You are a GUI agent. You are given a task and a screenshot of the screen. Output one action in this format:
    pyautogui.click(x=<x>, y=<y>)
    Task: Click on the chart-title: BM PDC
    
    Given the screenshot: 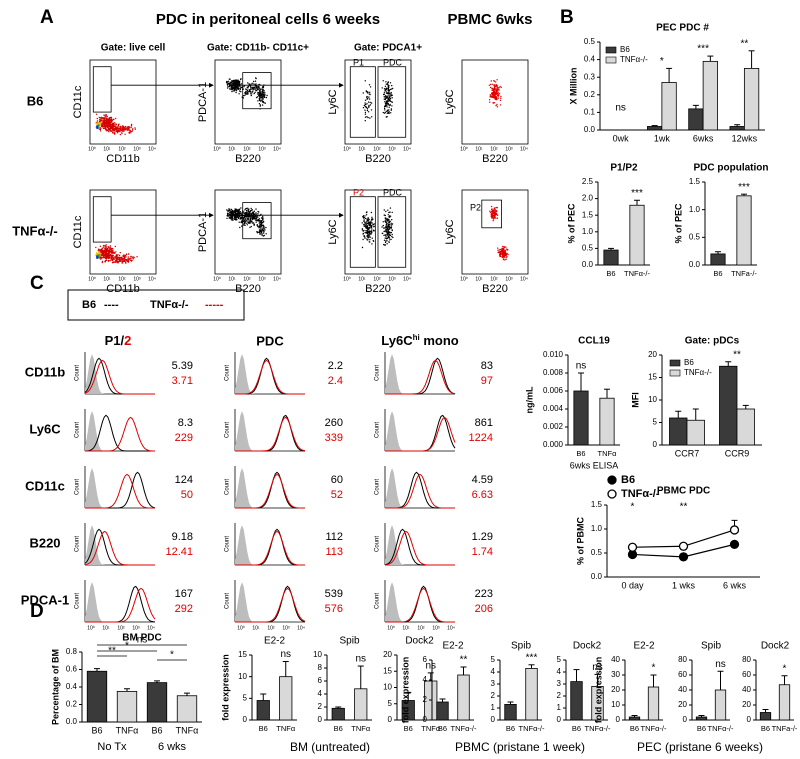 What is the action you would take?
    pyautogui.click(x=141, y=638)
    